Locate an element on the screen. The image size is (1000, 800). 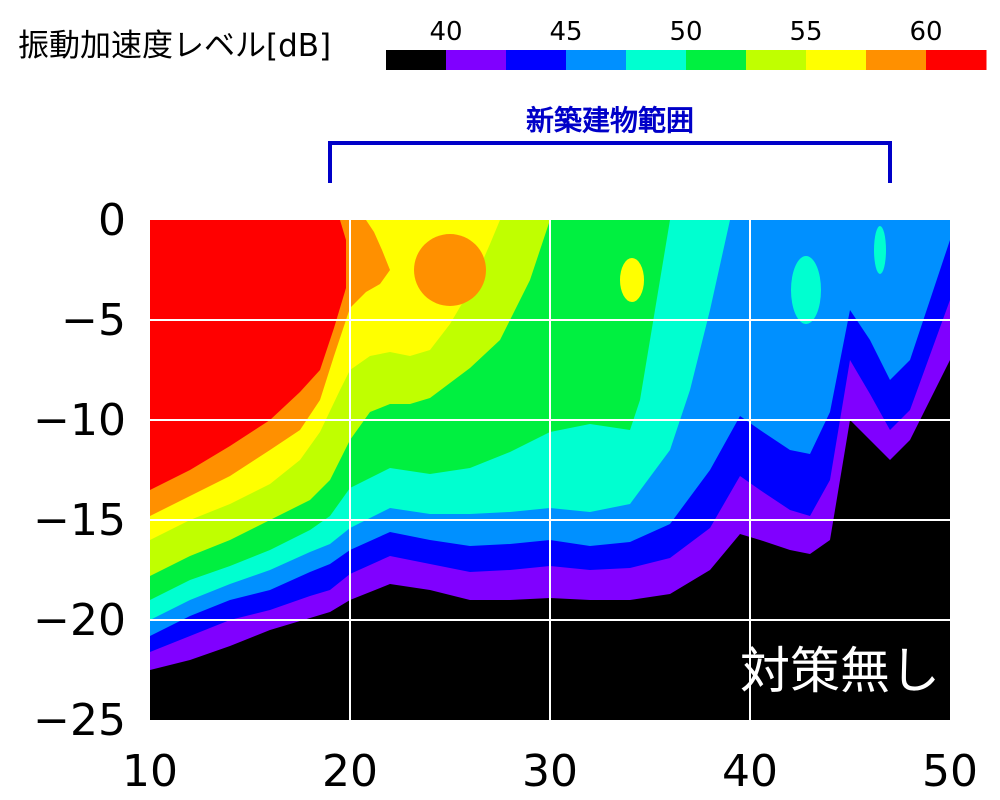
new-building-range: 新築建物範囲 is located at coordinates (610, 143).